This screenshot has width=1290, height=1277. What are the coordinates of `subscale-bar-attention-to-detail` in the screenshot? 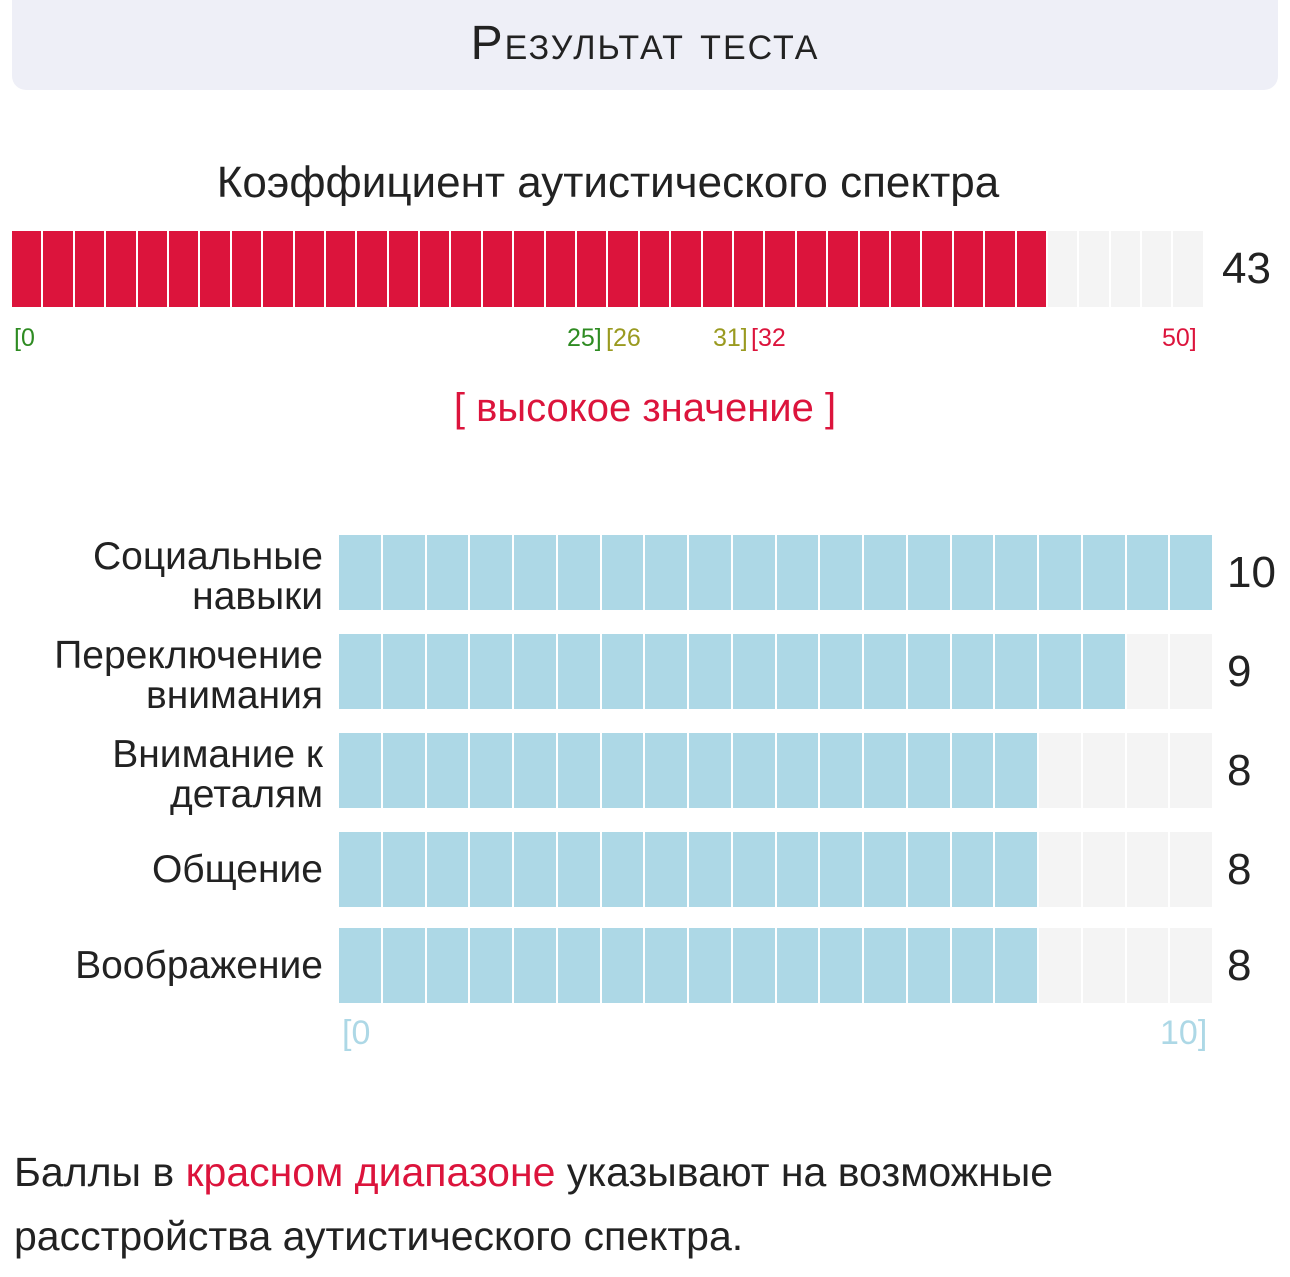 It's located at (775, 770).